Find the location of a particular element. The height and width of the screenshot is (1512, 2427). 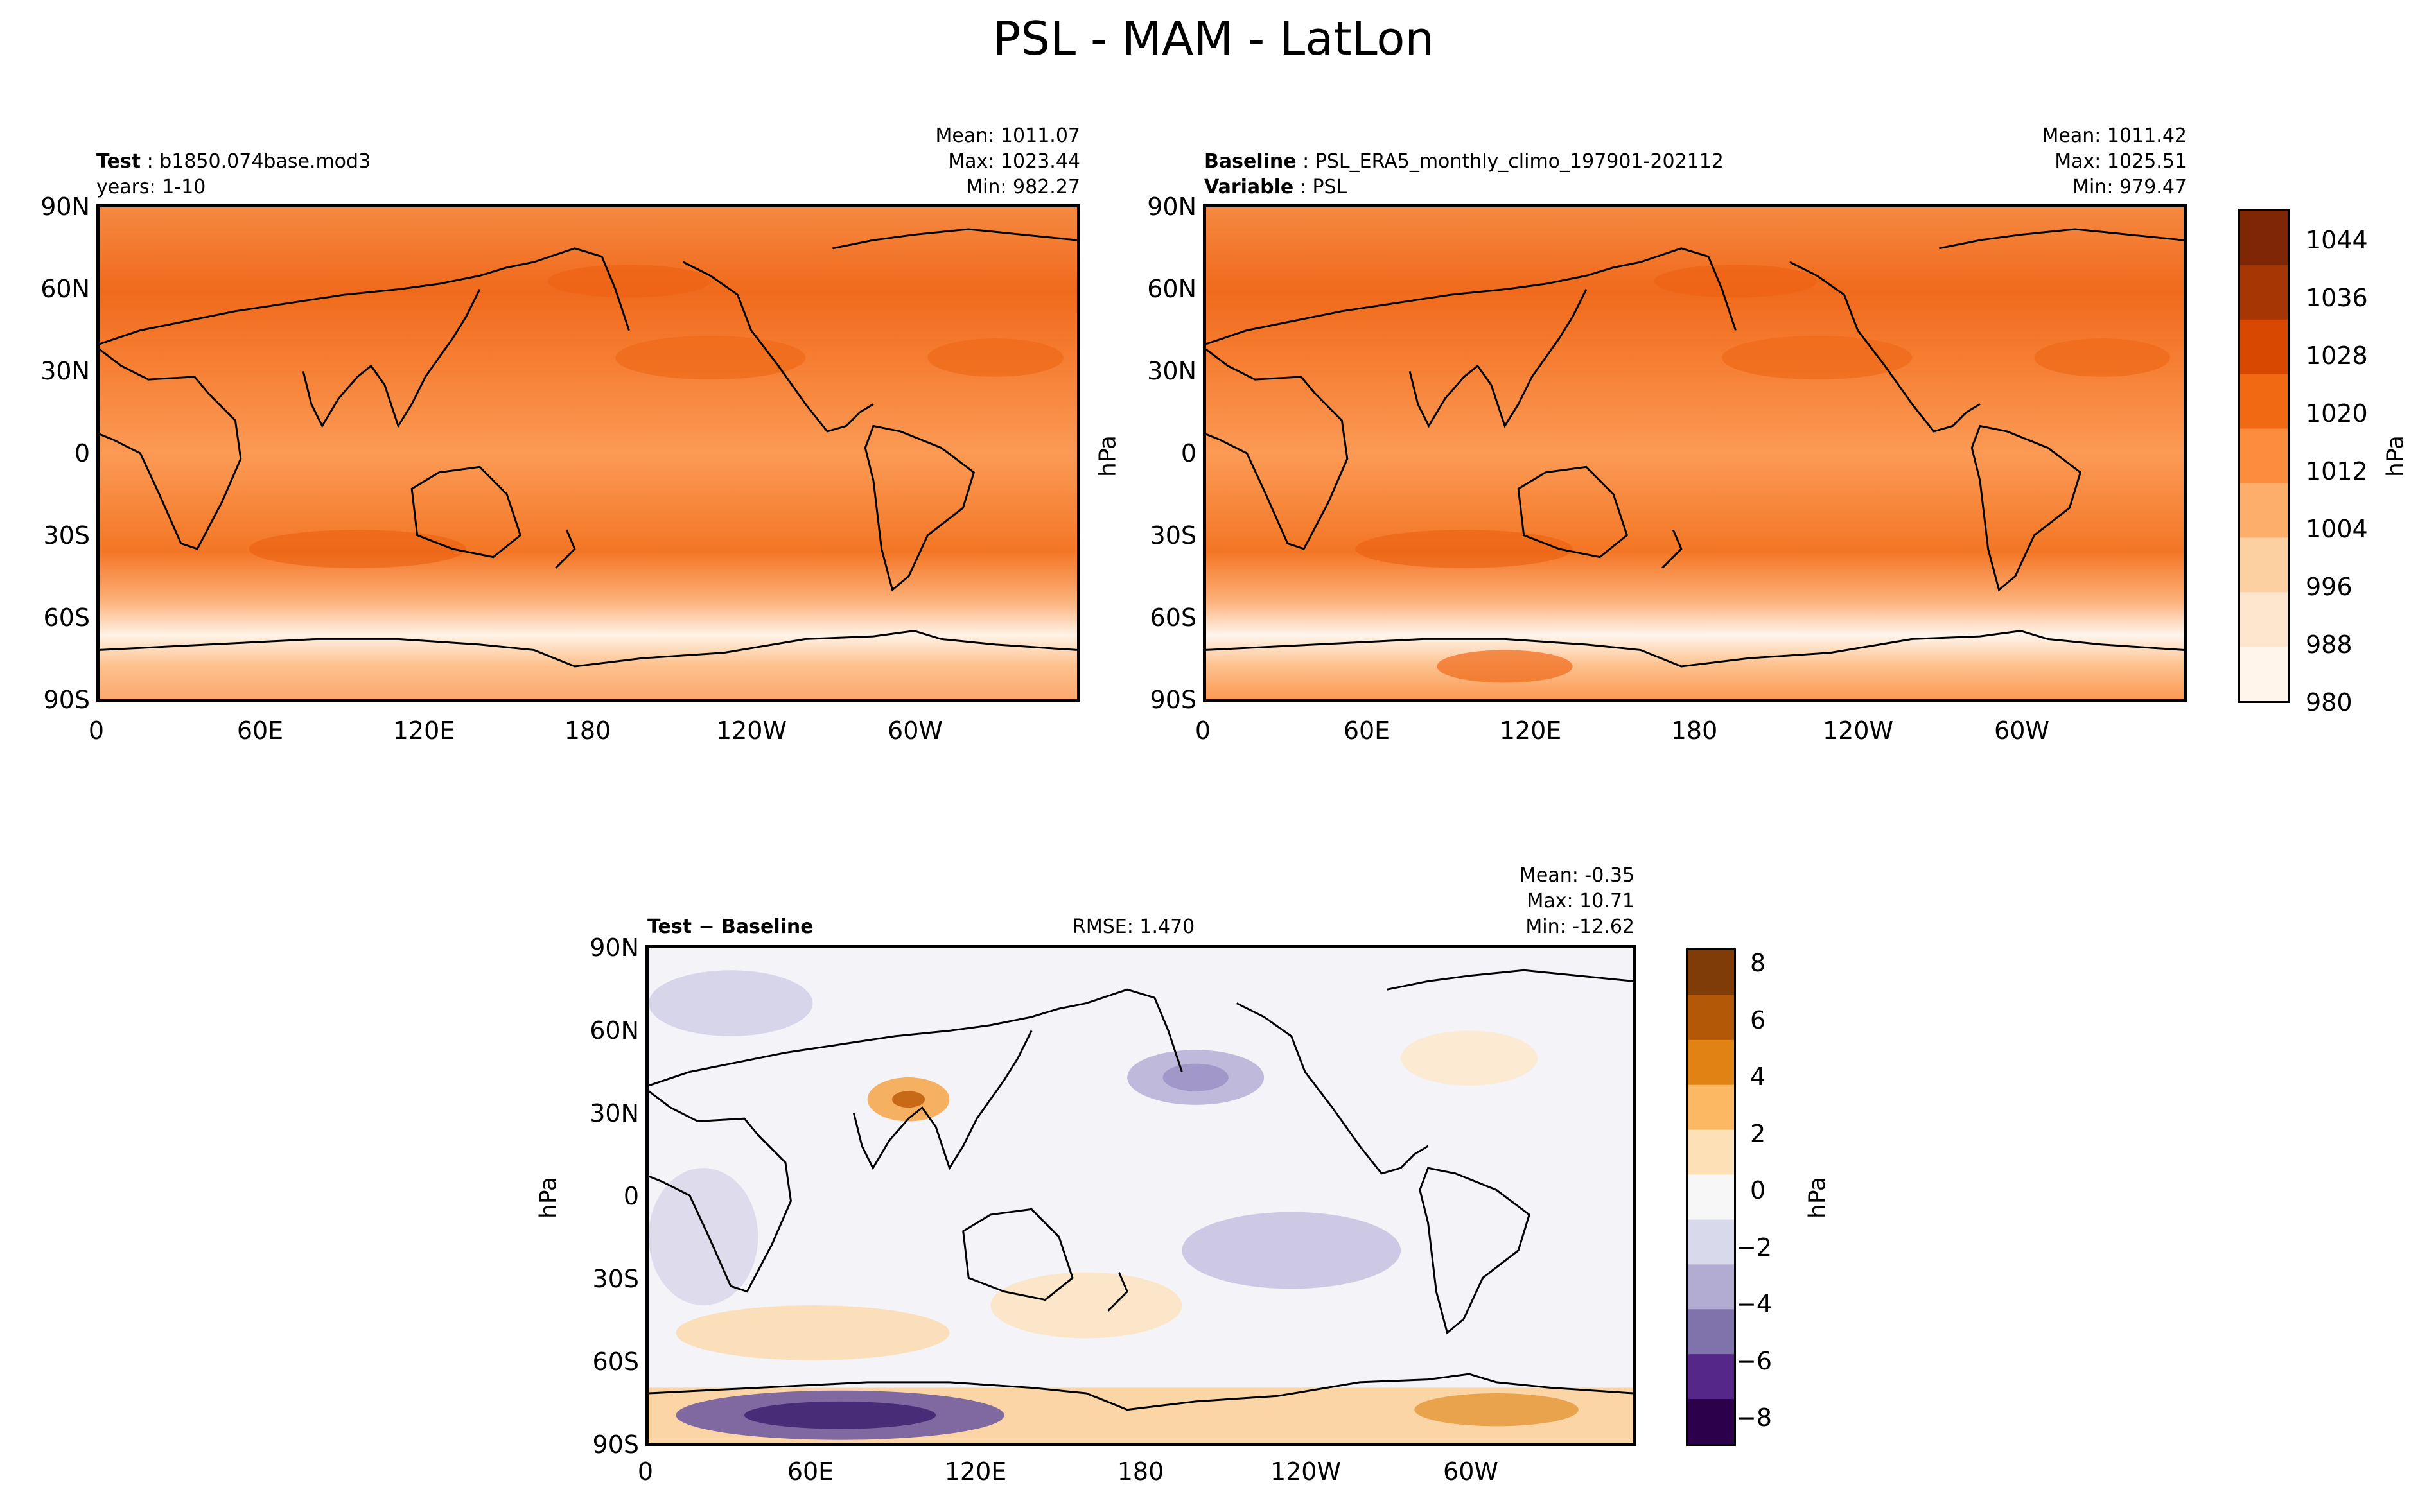

test-ytick: 30N is located at coordinates (65, 371).